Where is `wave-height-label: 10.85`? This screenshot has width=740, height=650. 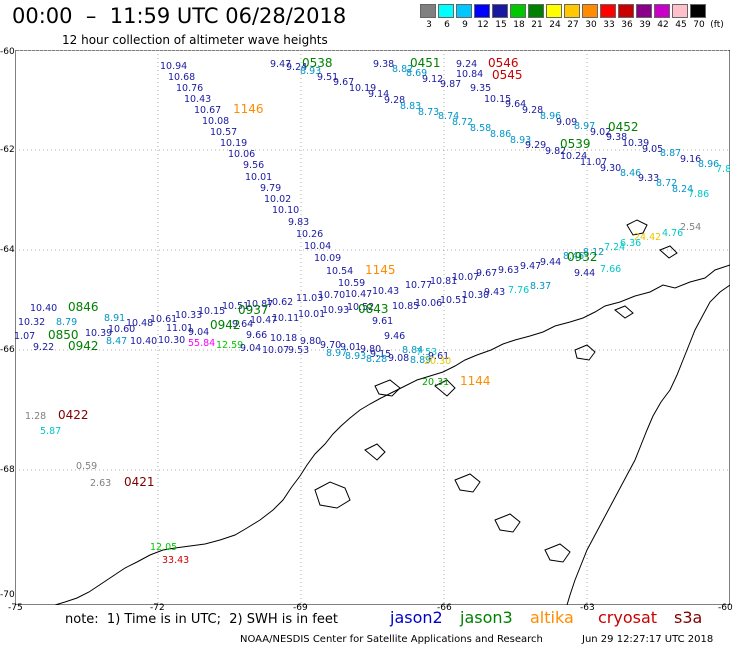
wave-height-label: 10.85 is located at coordinates (405, 306).